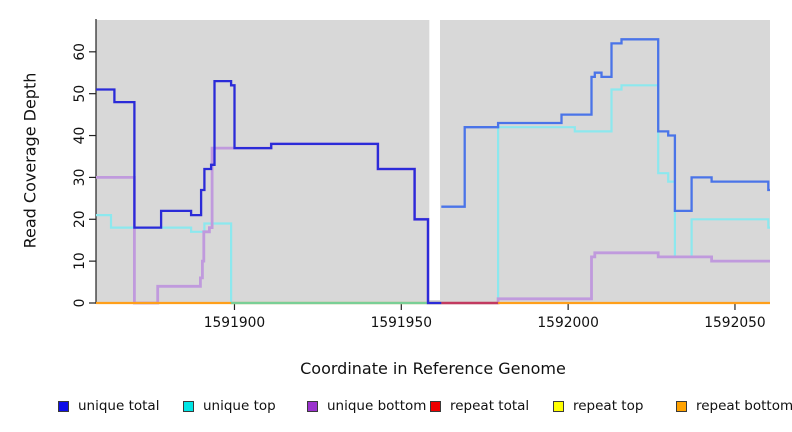  I want to click on legend-label: unique bottom, so click(377, 406).